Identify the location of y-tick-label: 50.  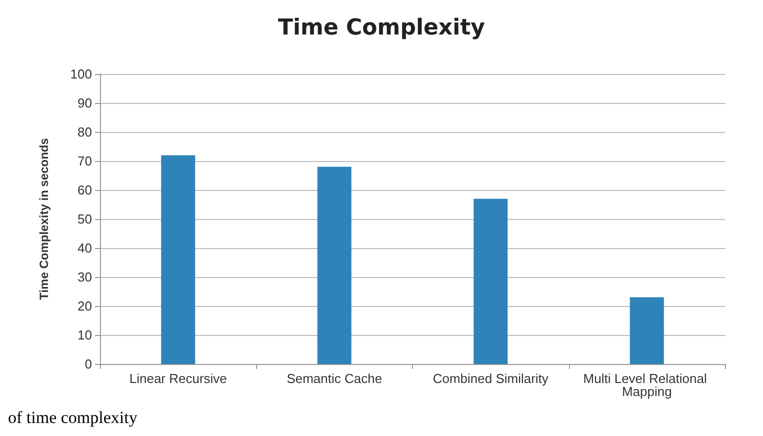
(85, 219).